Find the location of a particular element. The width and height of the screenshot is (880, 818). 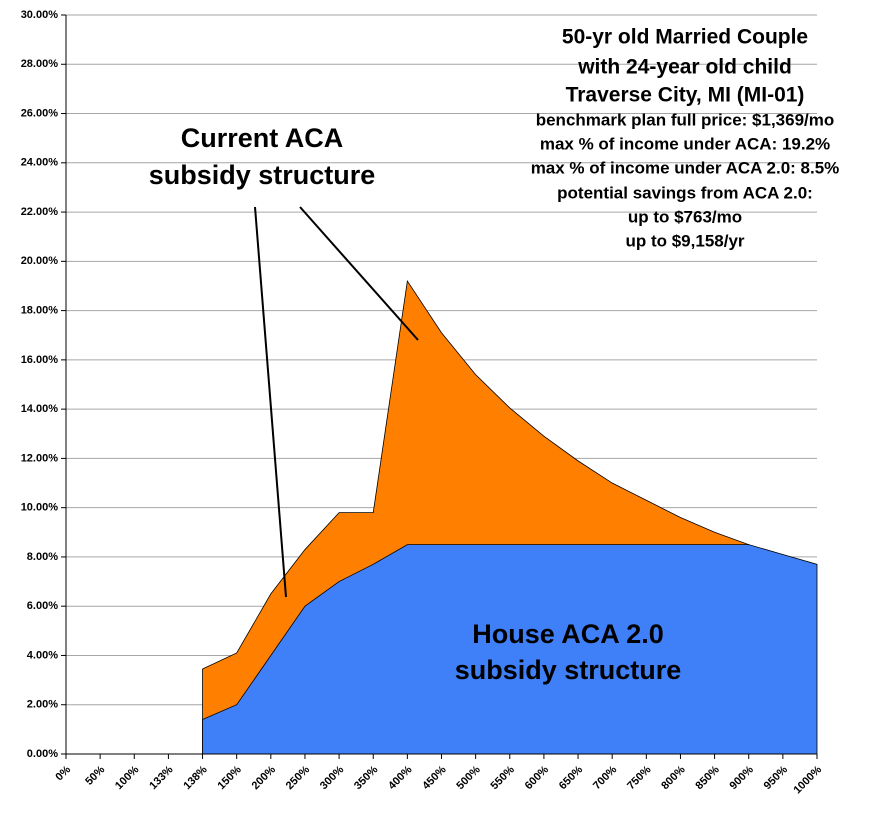

x-tick-label: 850% is located at coordinates (707, 778).